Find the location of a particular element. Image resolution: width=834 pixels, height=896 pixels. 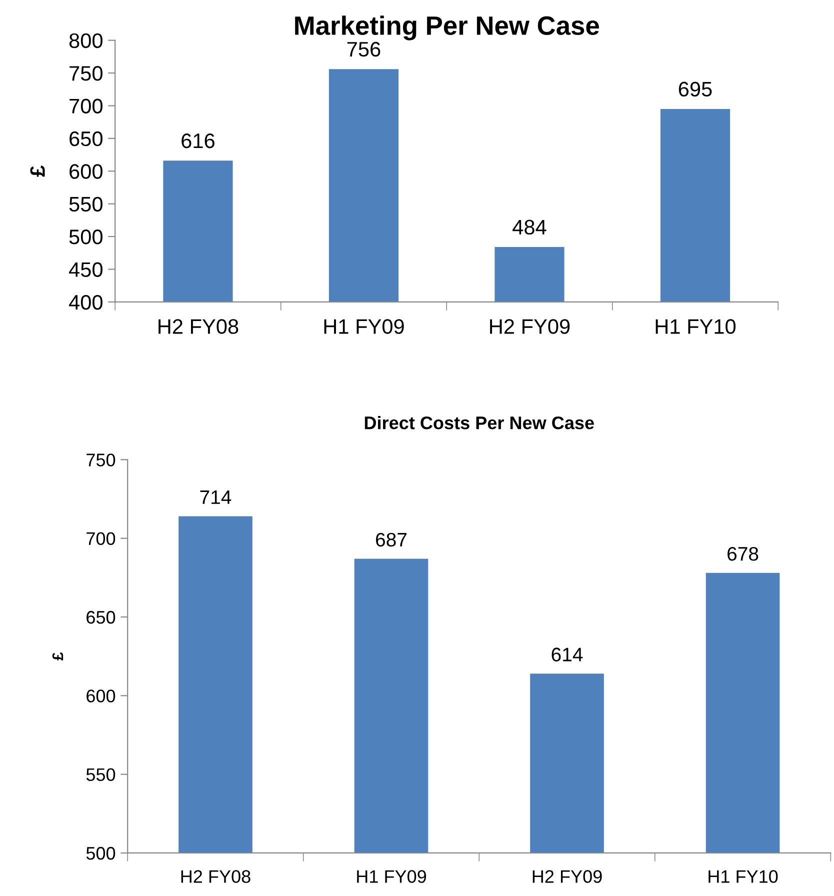

data-label: 714 is located at coordinates (216, 497).